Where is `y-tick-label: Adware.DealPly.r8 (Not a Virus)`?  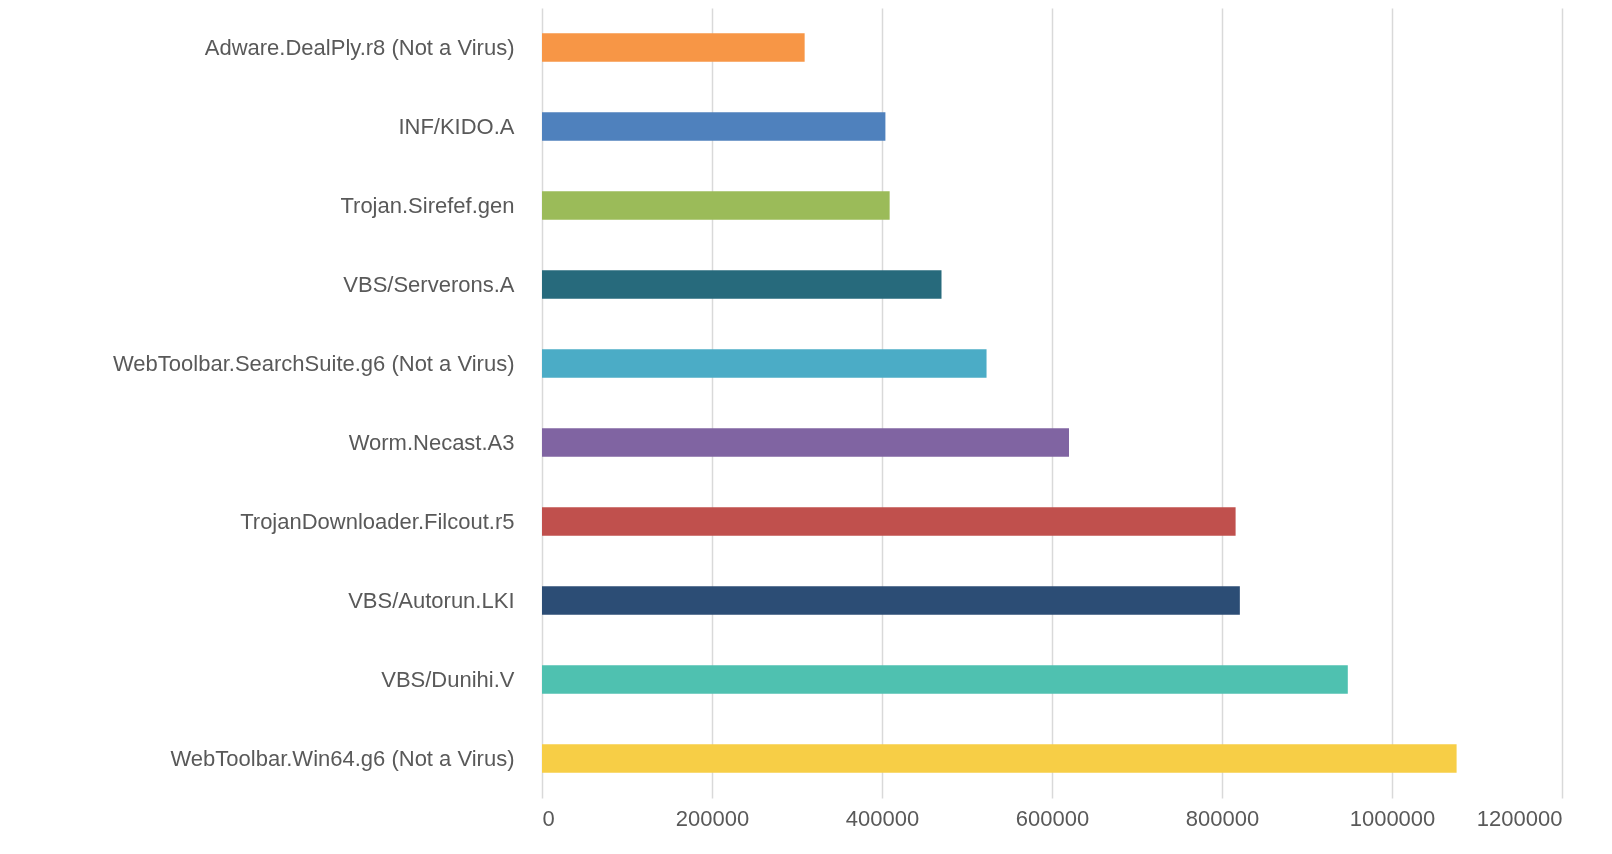
y-tick-label: Adware.DealPly.r8 (Not a Virus) is located at coordinates (359, 47).